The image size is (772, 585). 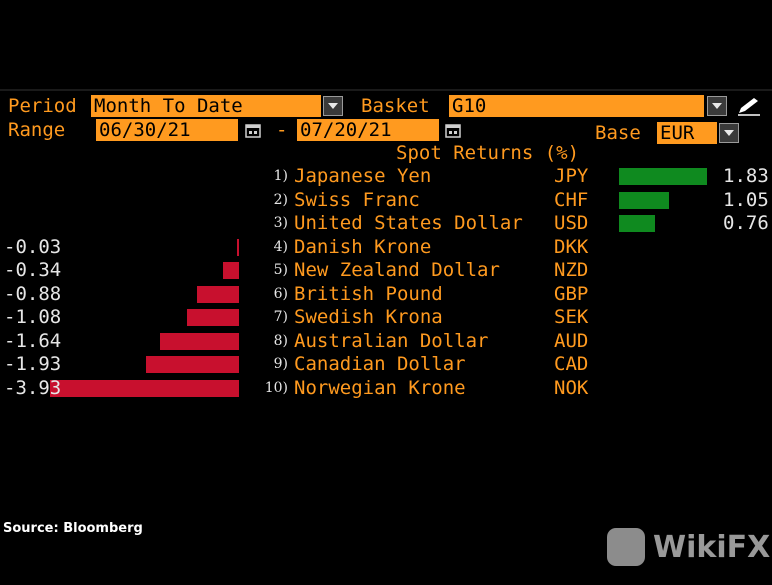 I want to click on watermark: WikiFX, so click(x=688, y=547).